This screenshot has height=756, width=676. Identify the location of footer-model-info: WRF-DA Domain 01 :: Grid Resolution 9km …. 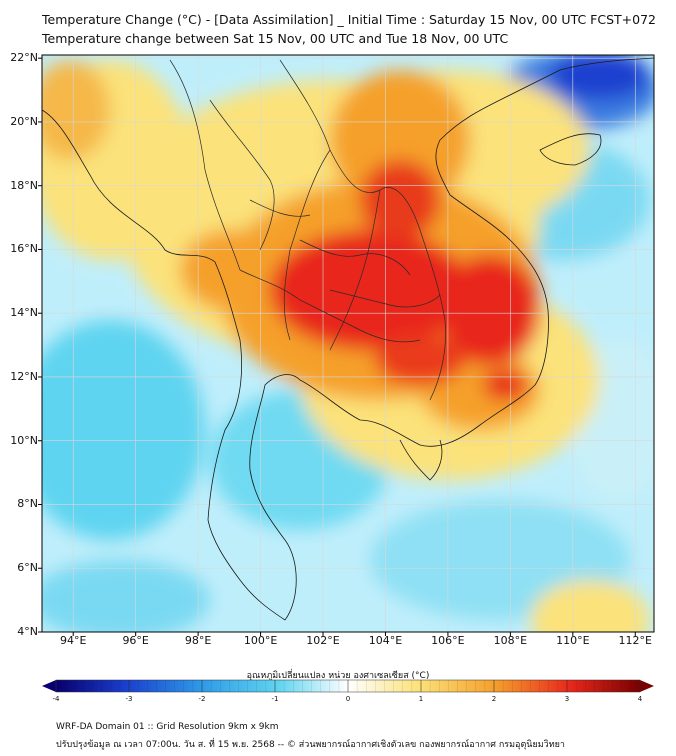
(167, 727).